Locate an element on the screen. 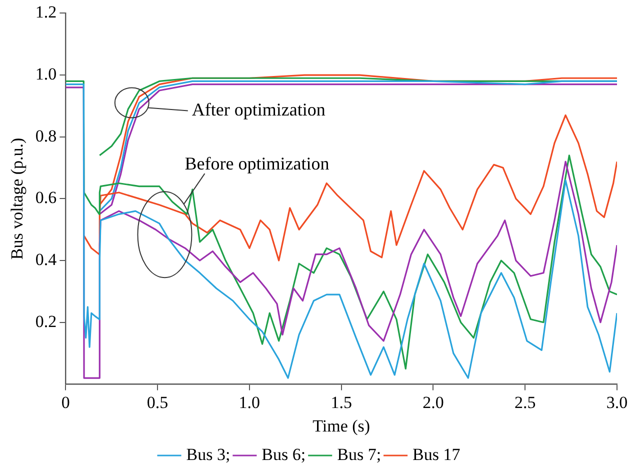 The height and width of the screenshot is (474, 633). legend-label: Bus 6; is located at coordinates (284, 454).